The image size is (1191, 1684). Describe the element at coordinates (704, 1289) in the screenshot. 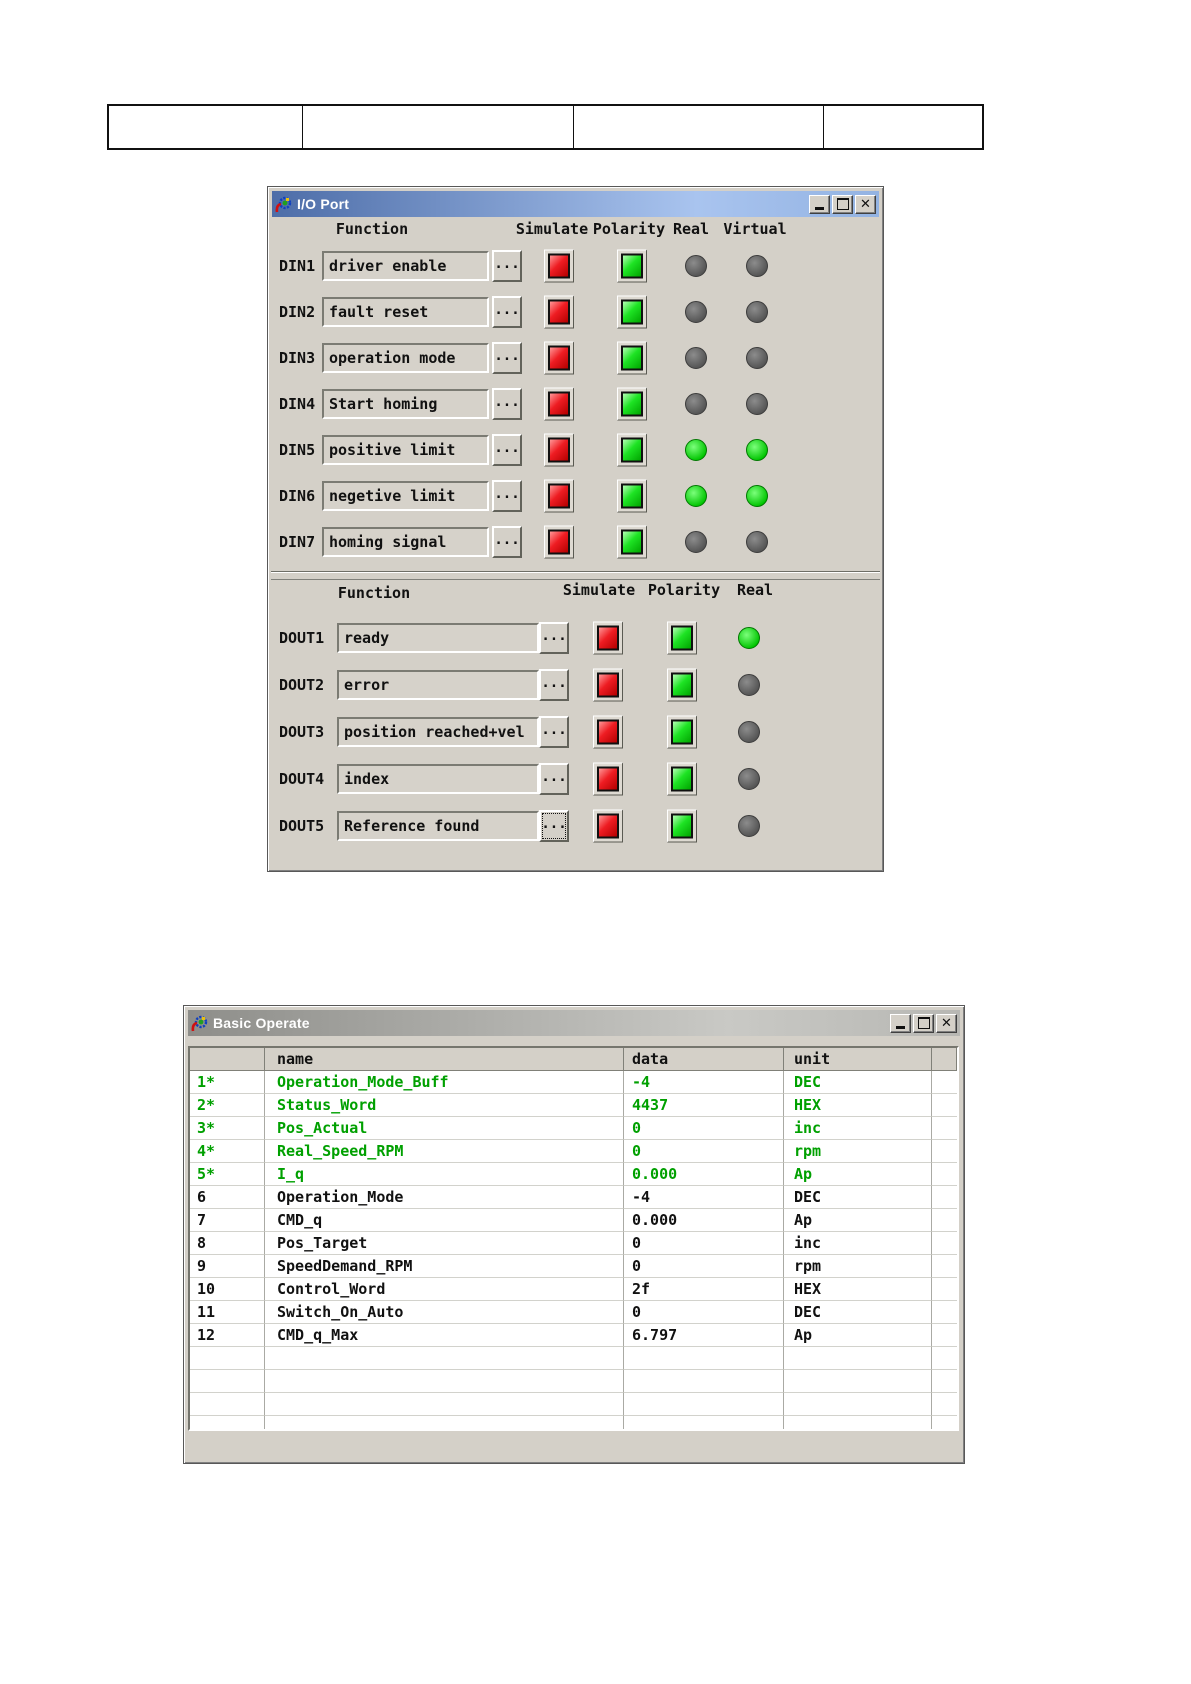

I see `data-cell: 2f` at that location.